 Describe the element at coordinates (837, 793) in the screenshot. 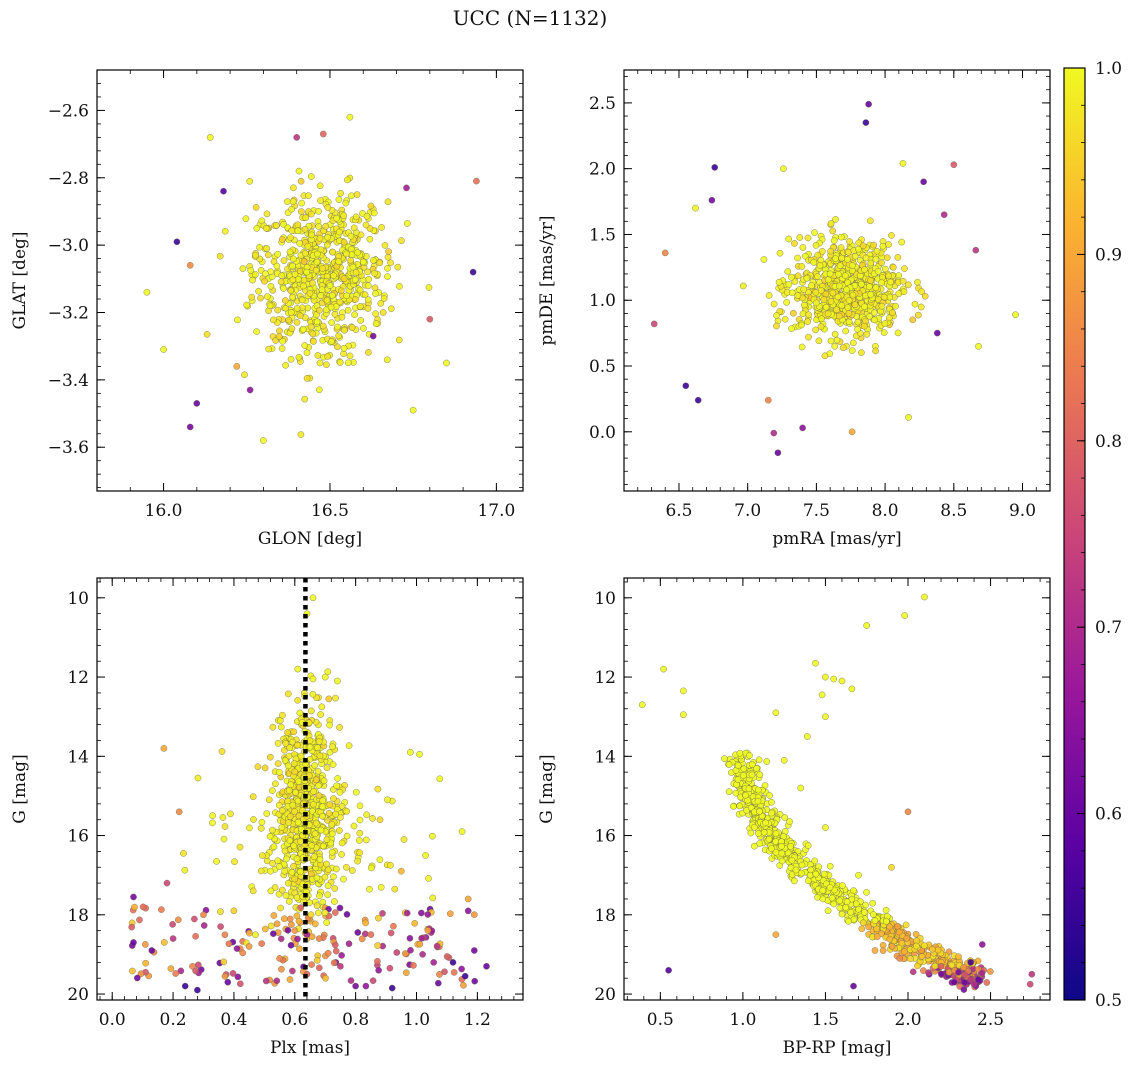

I see `points-bprp-g` at that location.